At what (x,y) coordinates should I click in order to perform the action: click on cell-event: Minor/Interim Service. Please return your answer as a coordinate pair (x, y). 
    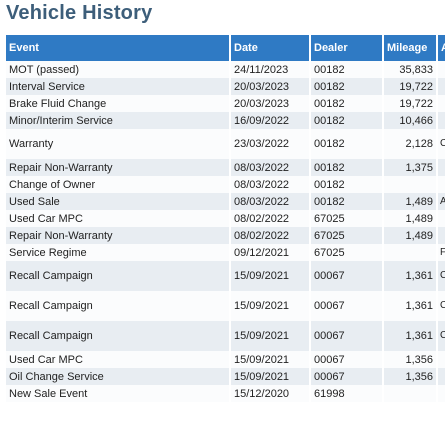
    Looking at the image, I should click on (118, 120).